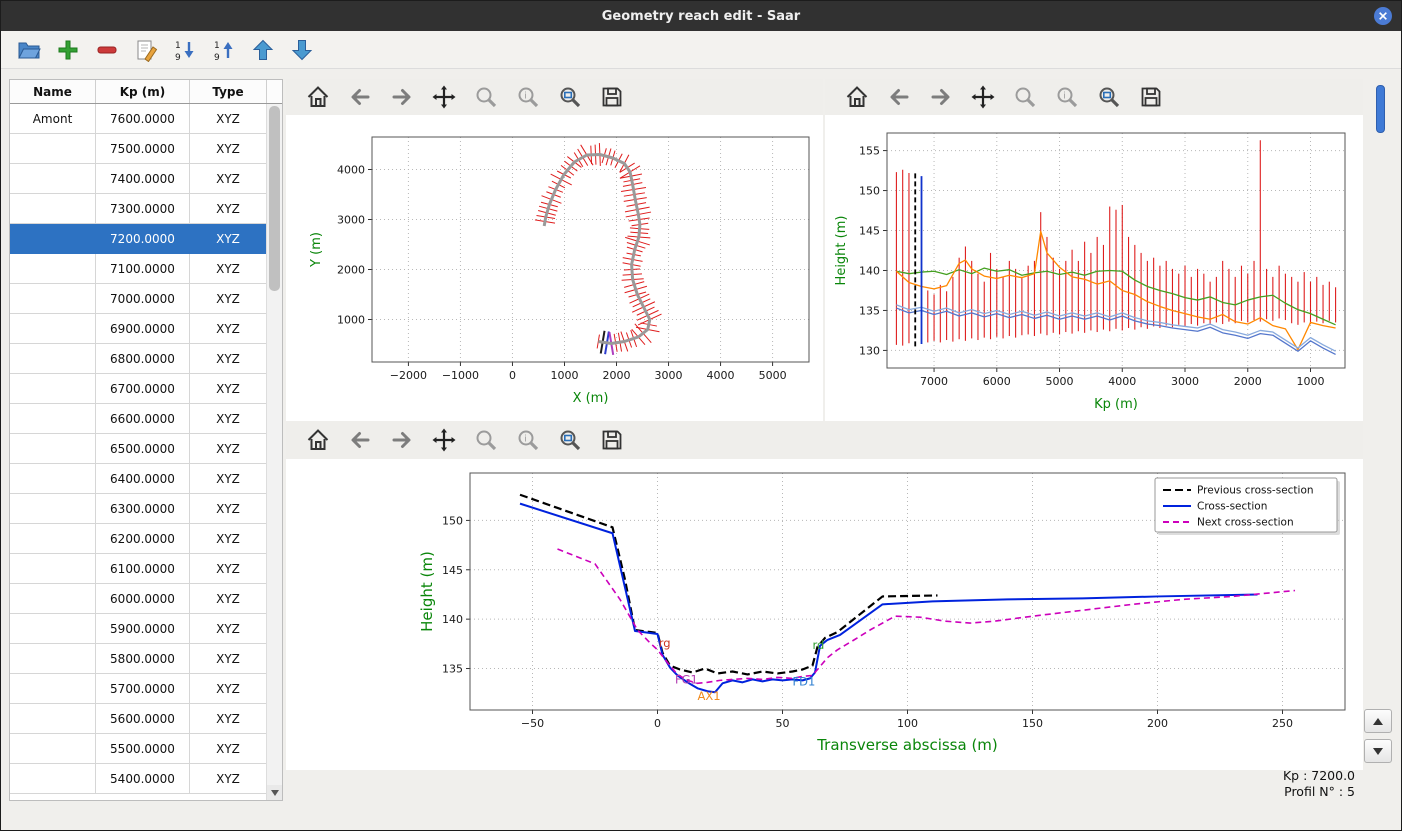  I want to click on table-row: 5400.0000 XYZ, so click(138, 779).